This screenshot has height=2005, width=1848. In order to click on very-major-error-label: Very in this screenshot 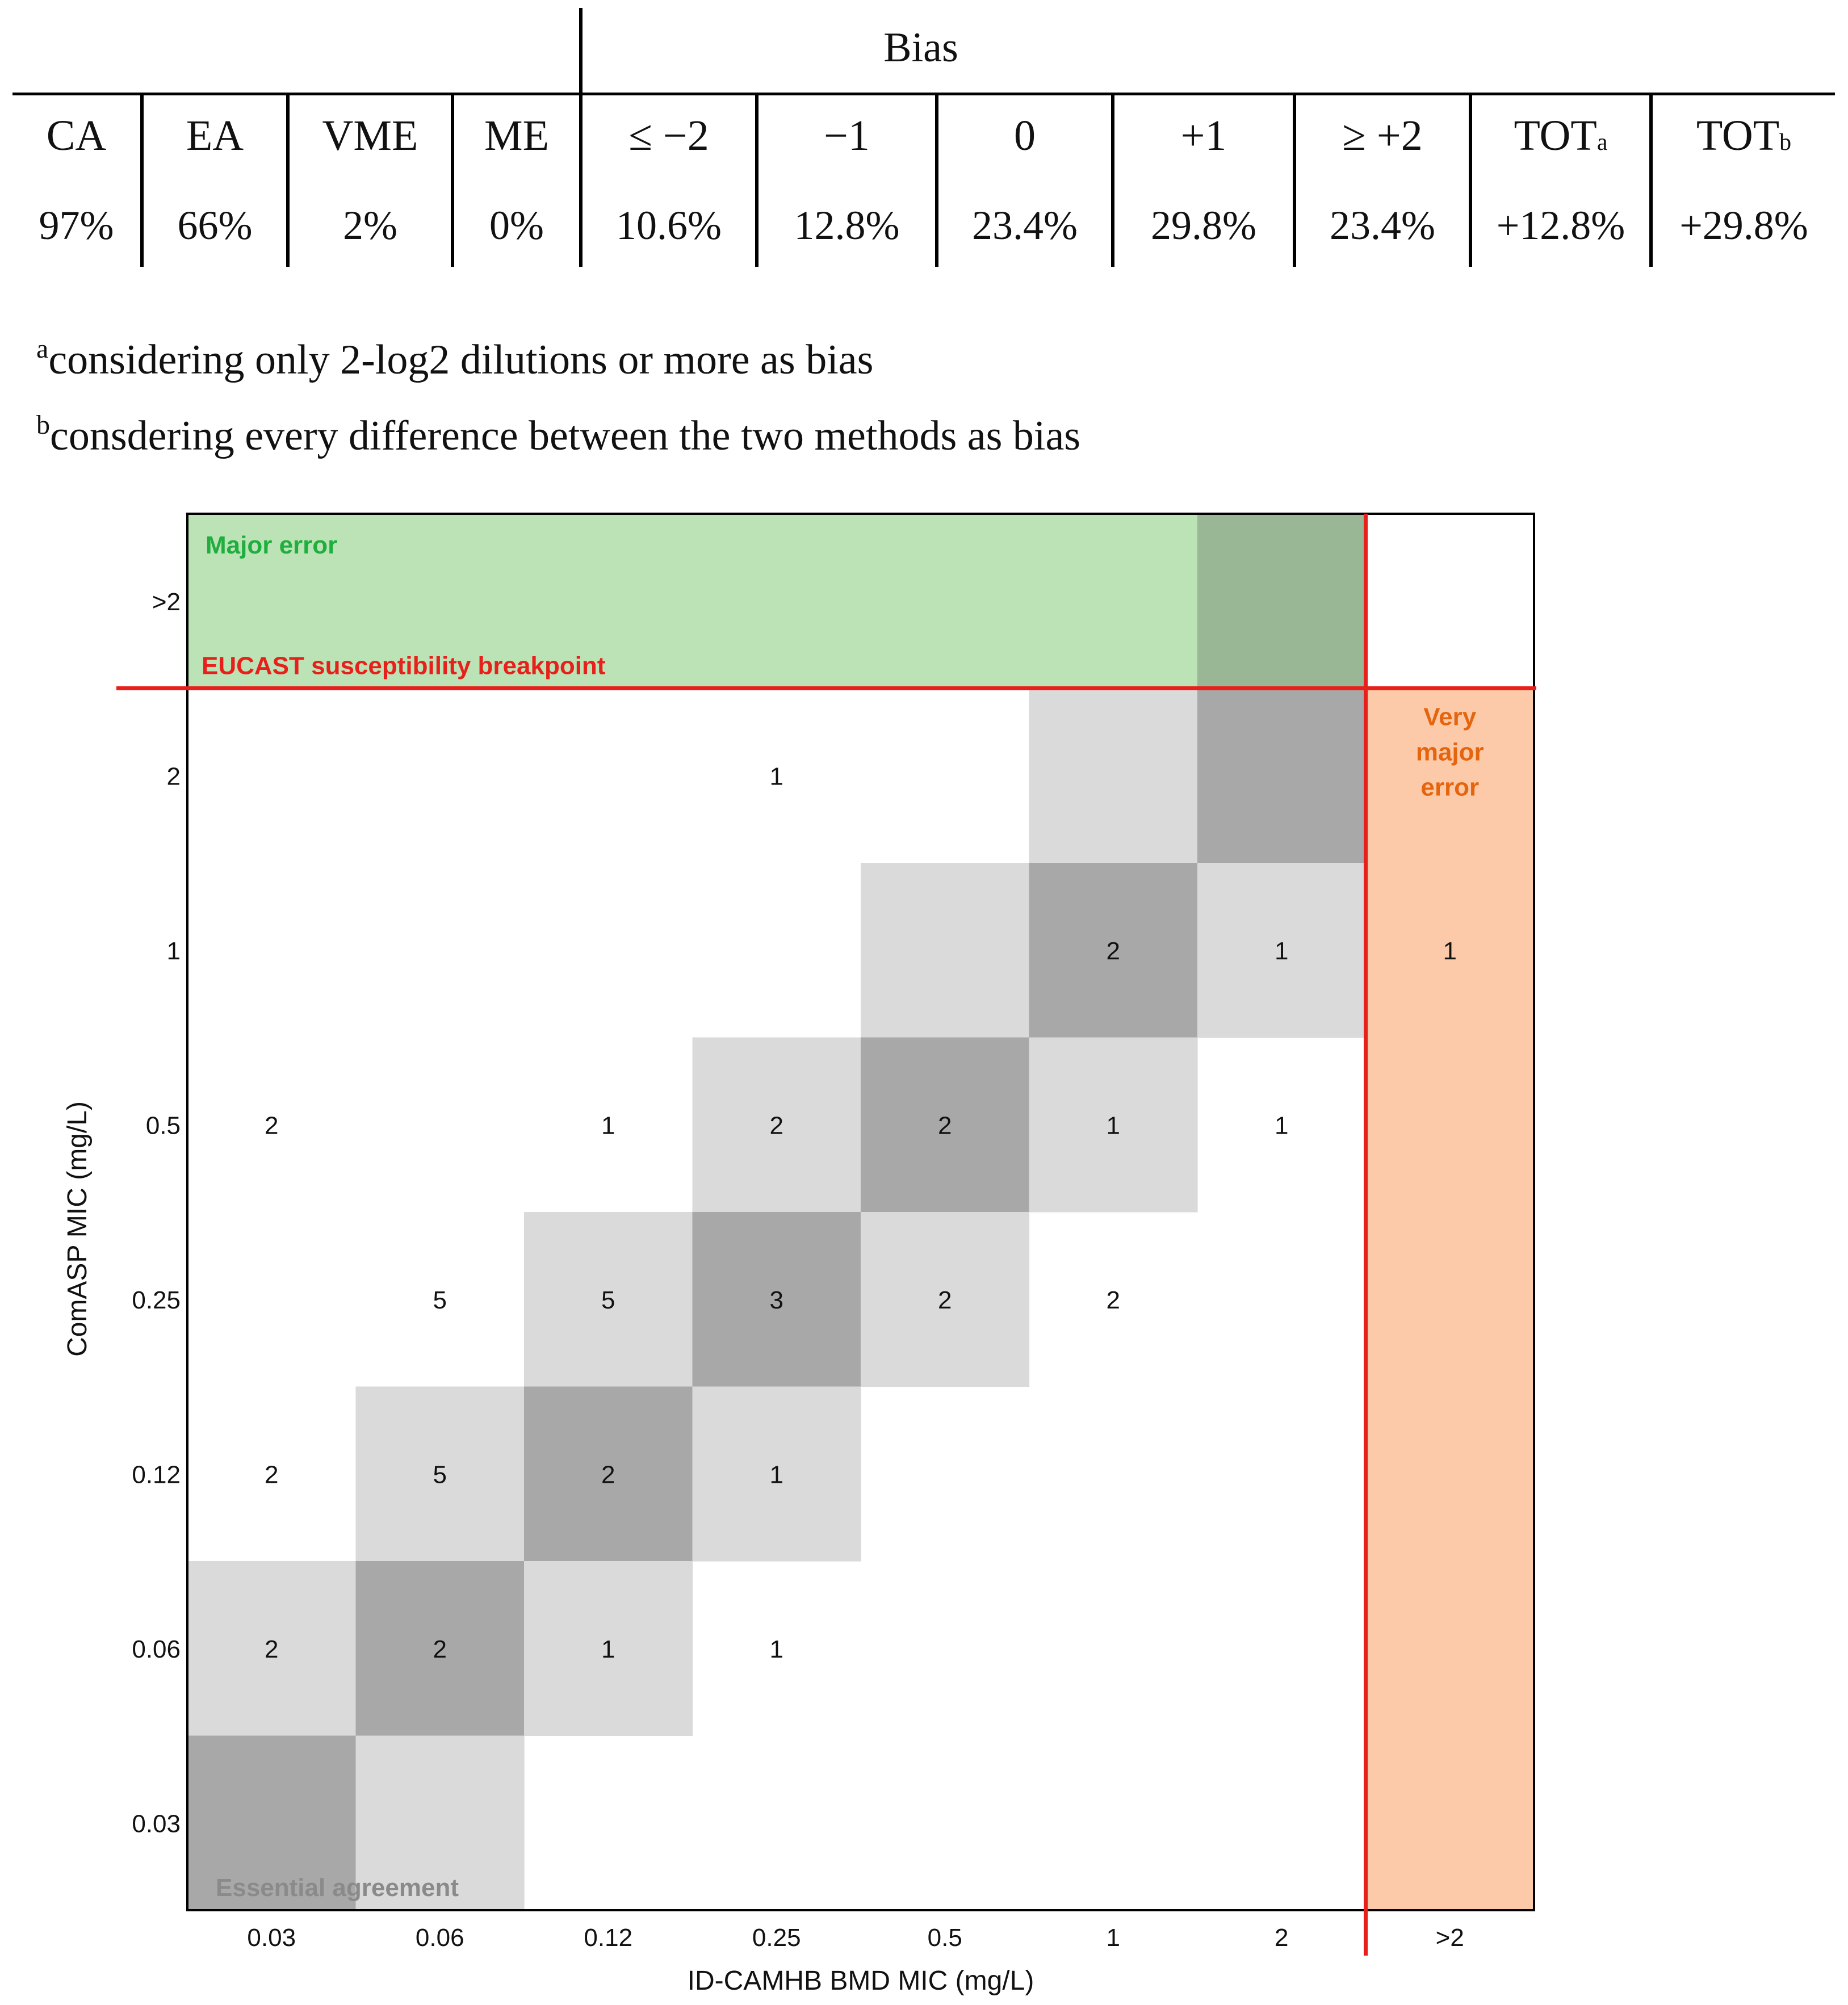, I will do `click(1450, 717)`.